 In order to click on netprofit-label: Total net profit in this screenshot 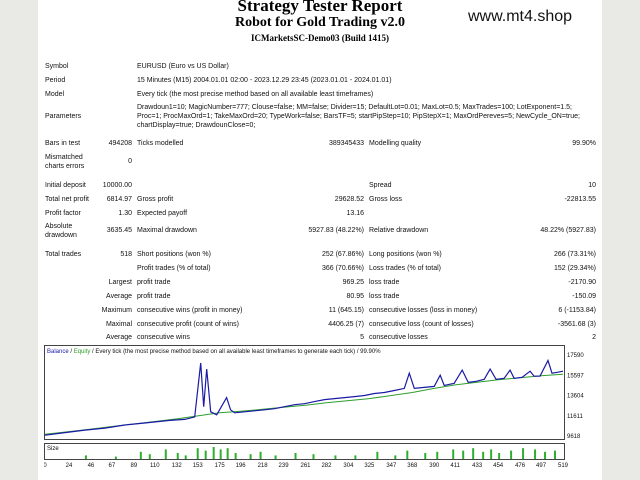, I will do `click(67, 199)`.